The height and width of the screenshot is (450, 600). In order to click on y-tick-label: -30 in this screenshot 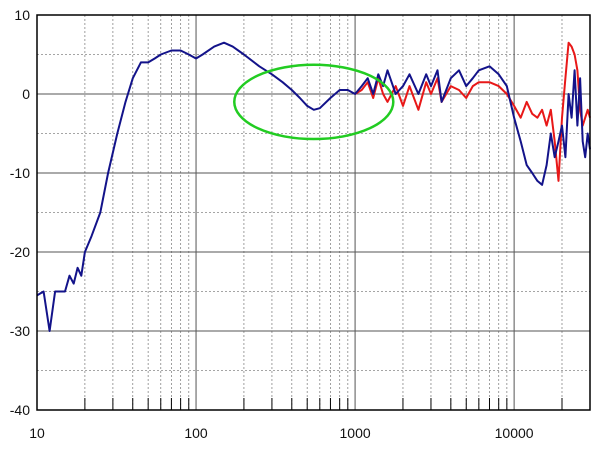, I will do `click(20, 331)`.